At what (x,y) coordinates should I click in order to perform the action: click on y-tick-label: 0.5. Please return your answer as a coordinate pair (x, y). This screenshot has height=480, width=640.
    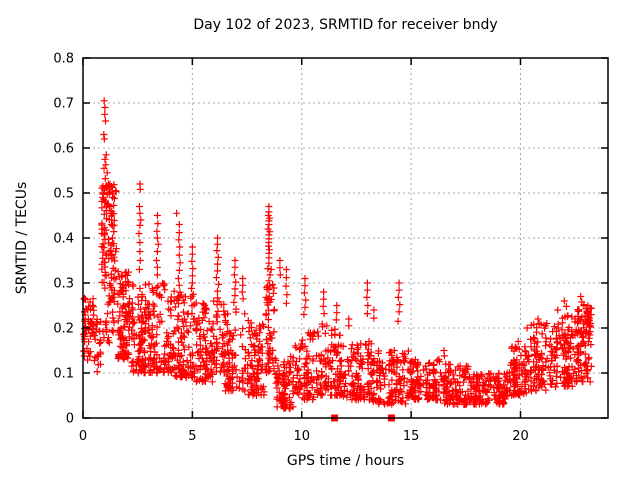
    Looking at the image, I should click on (63, 194).